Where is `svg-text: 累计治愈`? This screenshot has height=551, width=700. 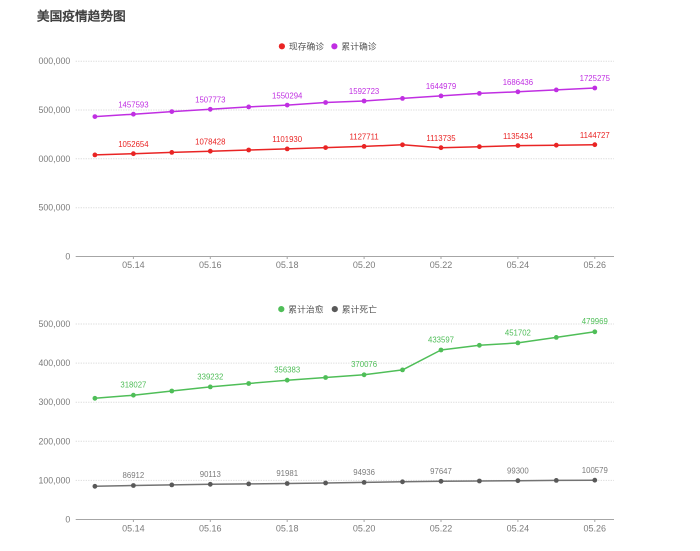
svg-text: 累计治愈 is located at coordinates (305, 308).